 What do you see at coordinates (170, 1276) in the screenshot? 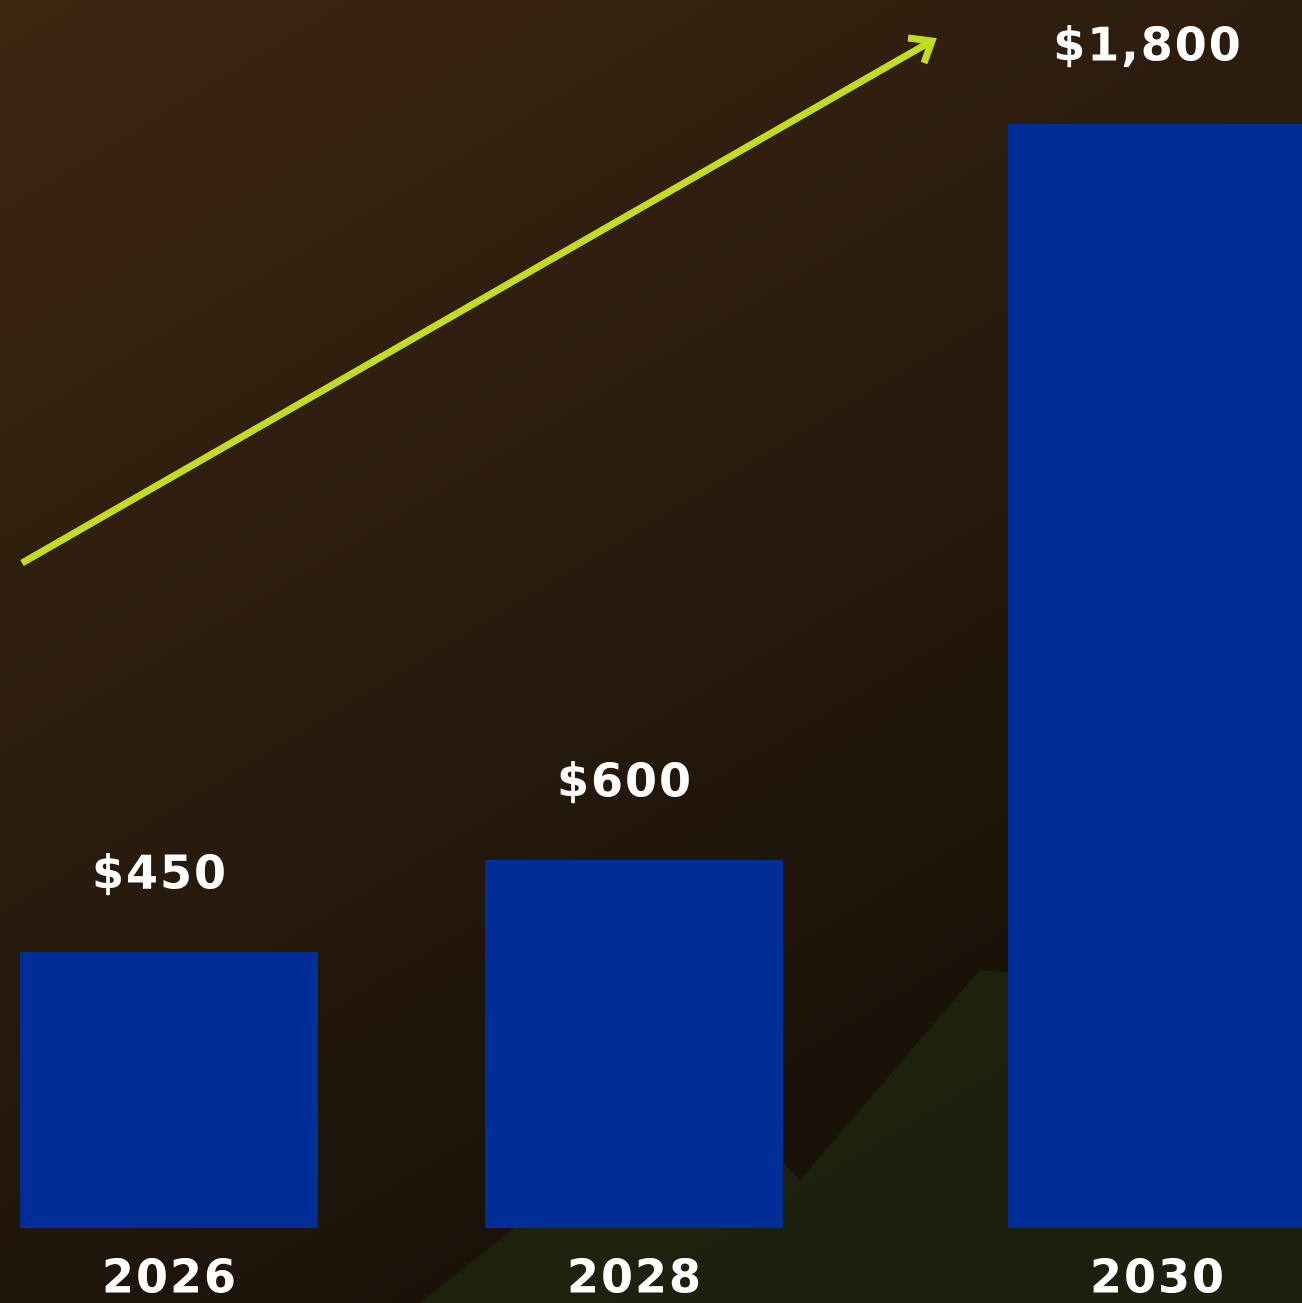
I see `x-tick-label: 2026` at bounding box center [170, 1276].